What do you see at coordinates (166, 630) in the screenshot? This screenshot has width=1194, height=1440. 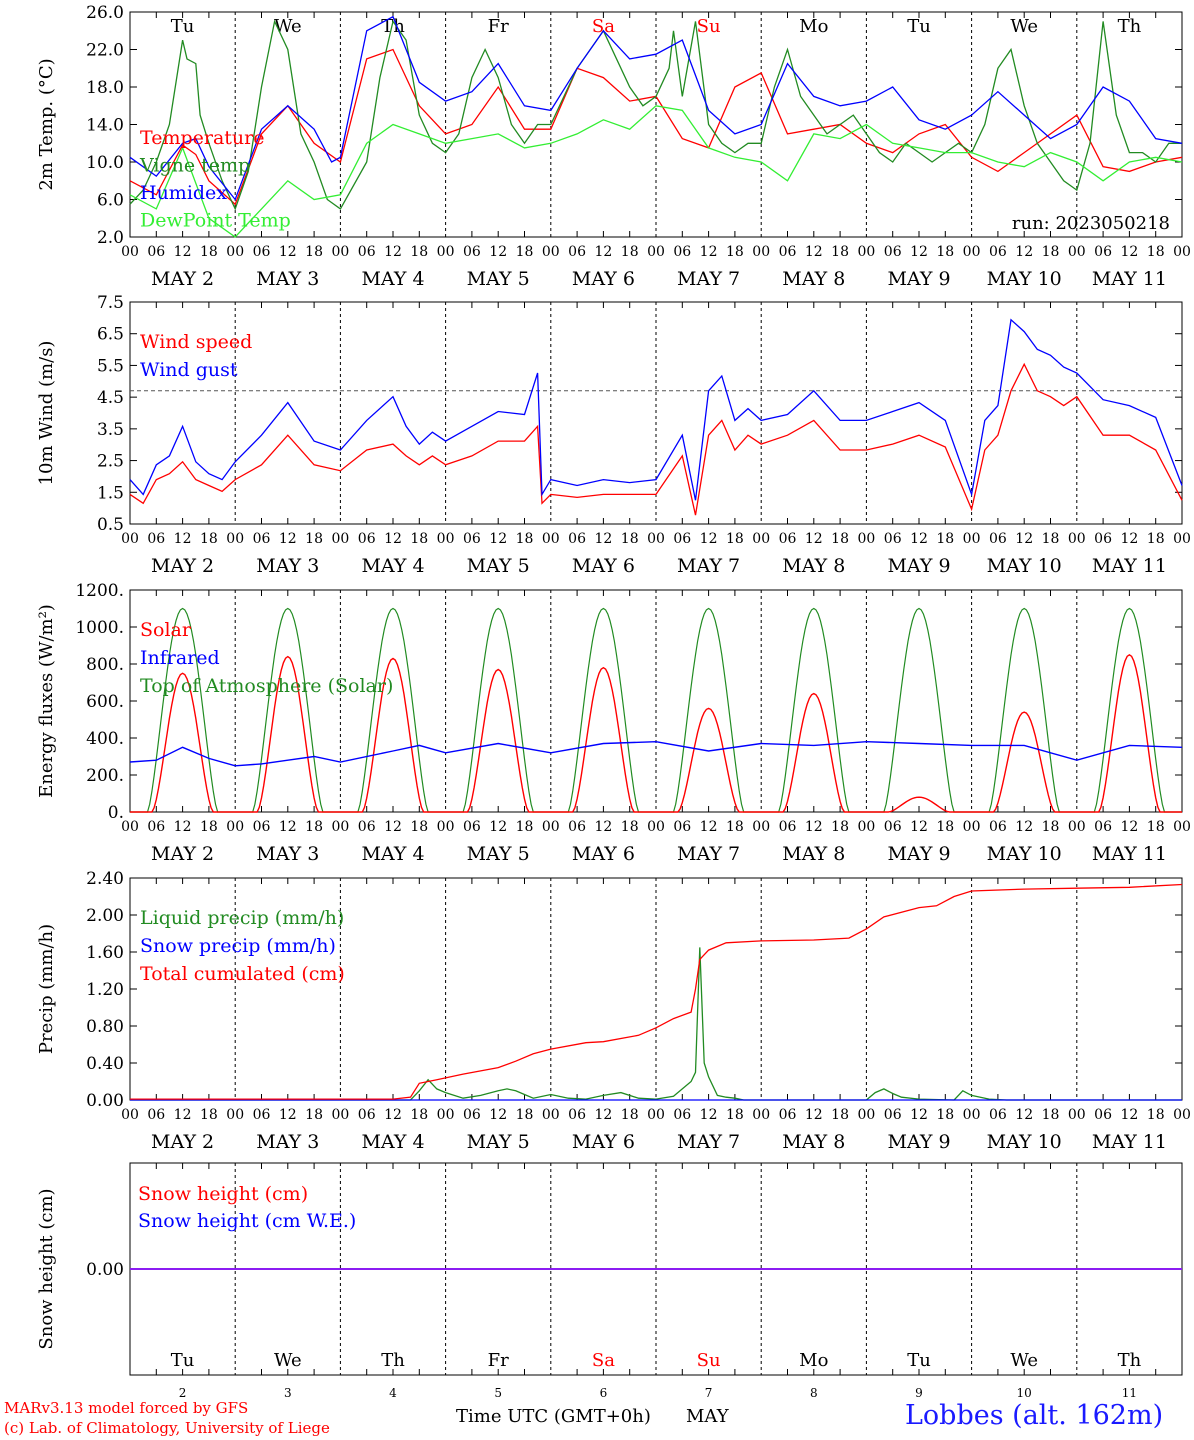 I see `legend-entry: Solar` at bounding box center [166, 630].